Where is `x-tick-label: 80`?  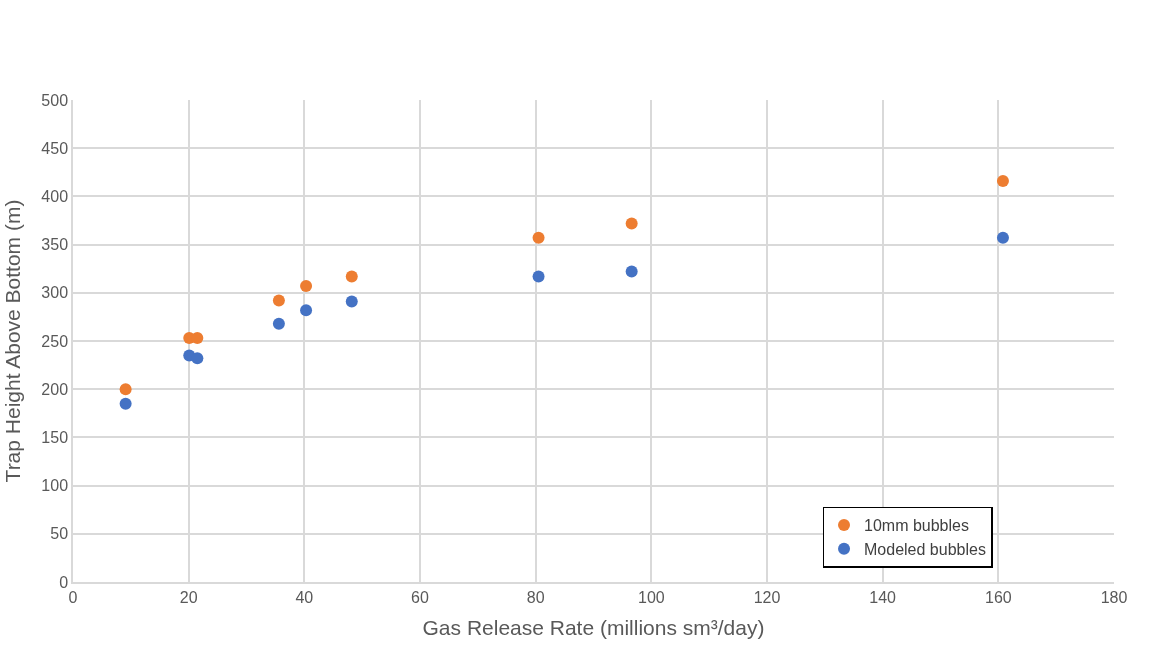 x-tick-label: 80 is located at coordinates (535, 597).